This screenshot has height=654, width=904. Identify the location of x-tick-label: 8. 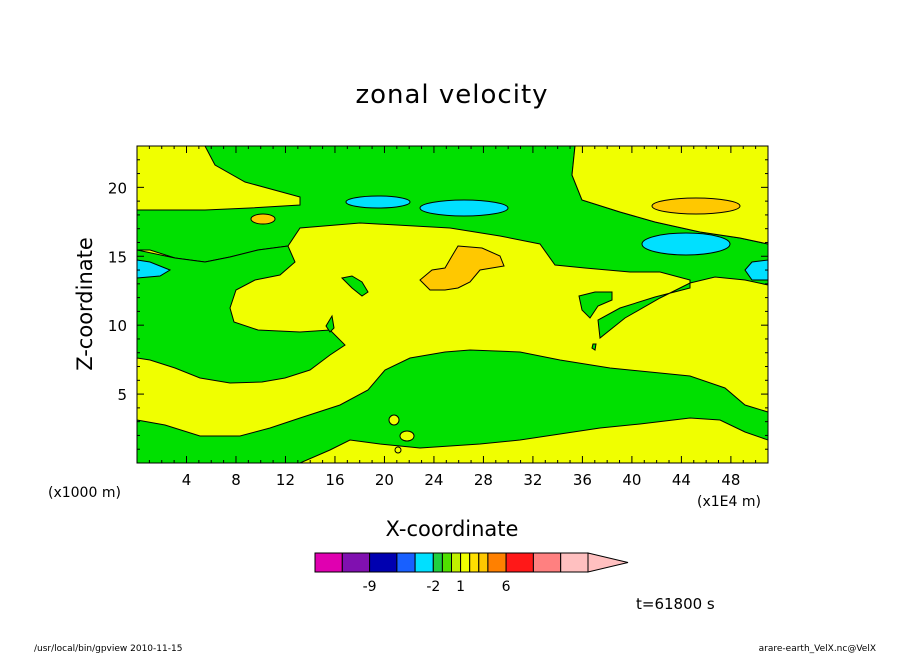
(236, 480).